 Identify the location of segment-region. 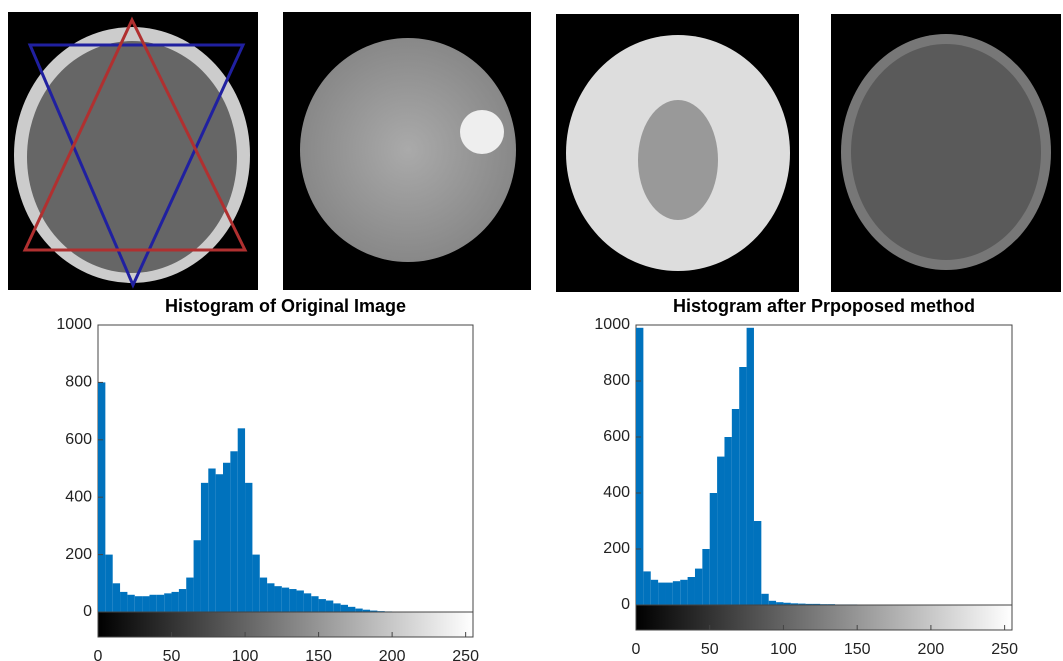
(678, 160).